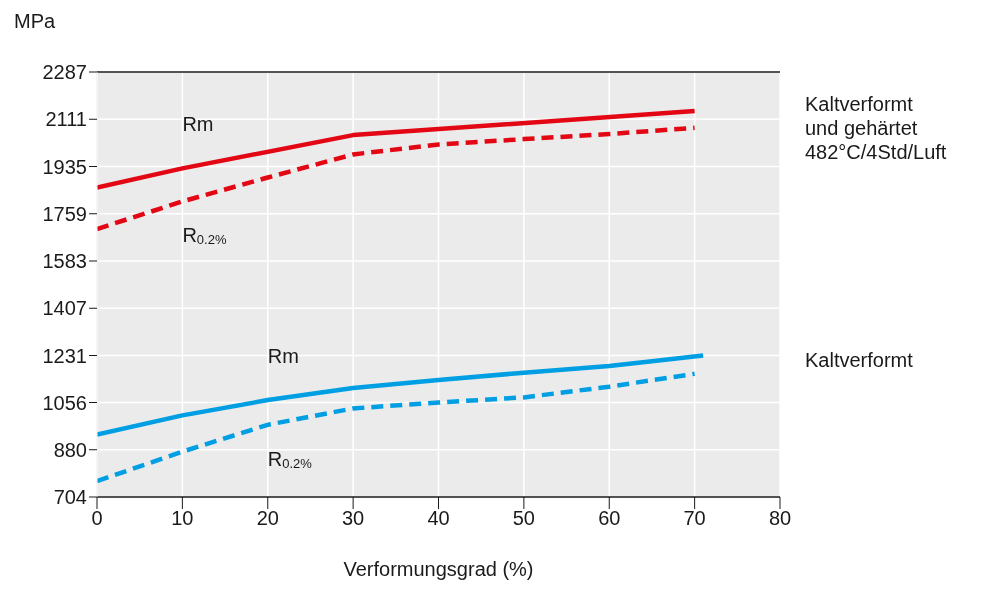 Image resolution: width=1005 pixels, height=589 pixels. Describe the element at coordinates (35, 21) in the screenshot. I see `y-axis-title: MPa` at that location.